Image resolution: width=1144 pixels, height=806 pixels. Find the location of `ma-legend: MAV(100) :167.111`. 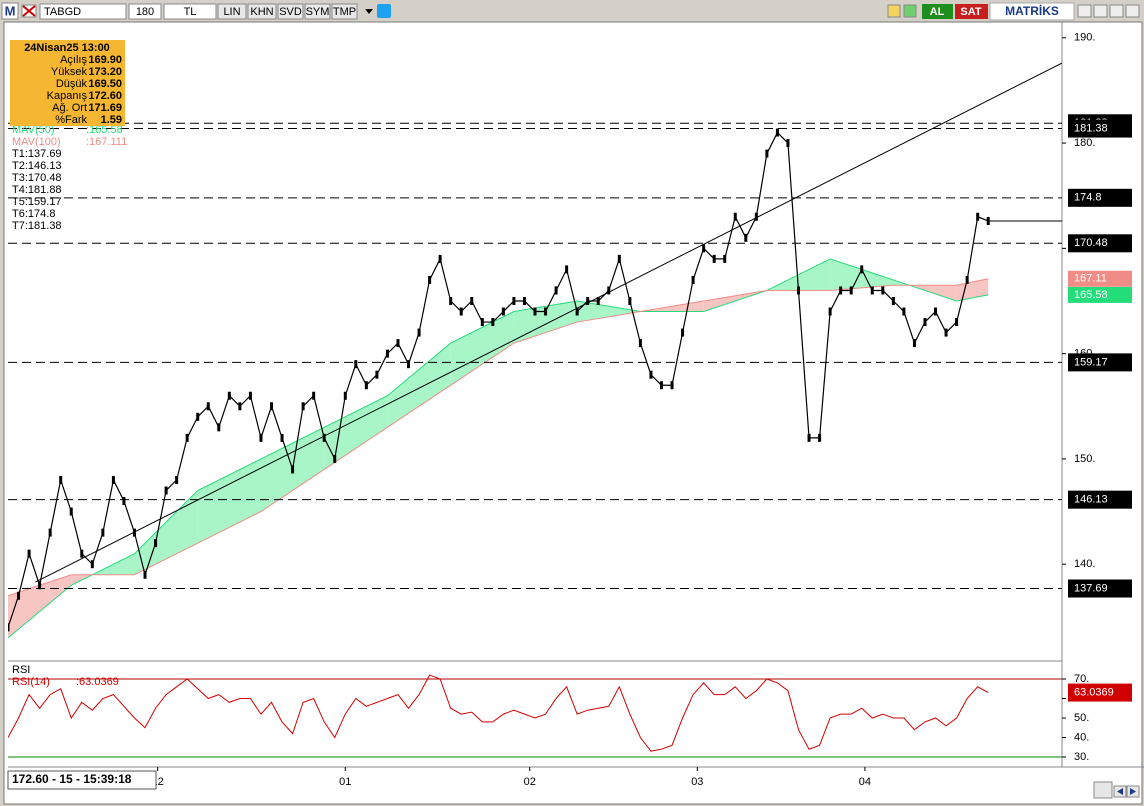

ma-legend: MAV(100) :167.111 is located at coordinates (69, 142).